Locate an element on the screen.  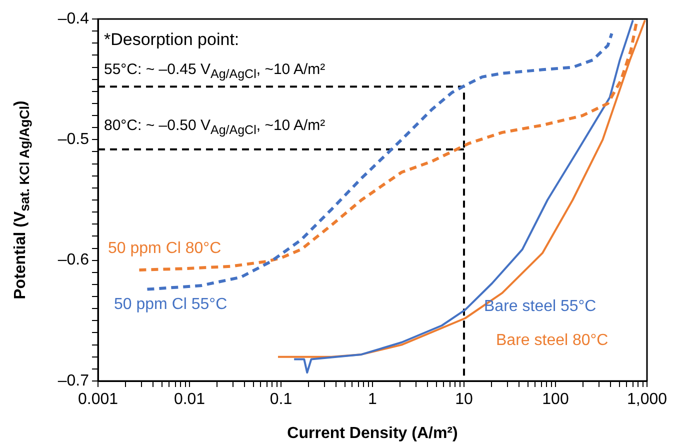
y-tick-label: –0.7 is located at coordinates (74, 381).